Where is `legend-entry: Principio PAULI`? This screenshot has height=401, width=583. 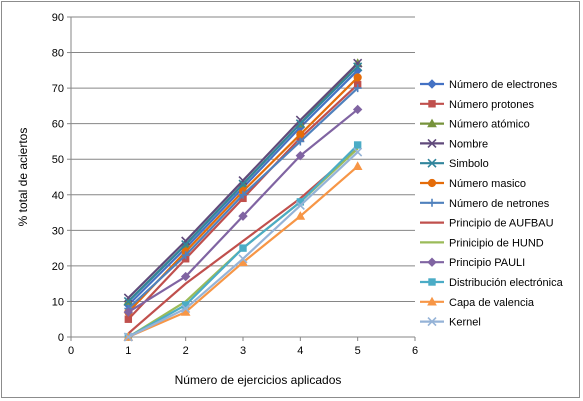
legend-entry: Principio PAULI is located at coordinates (472, 263).